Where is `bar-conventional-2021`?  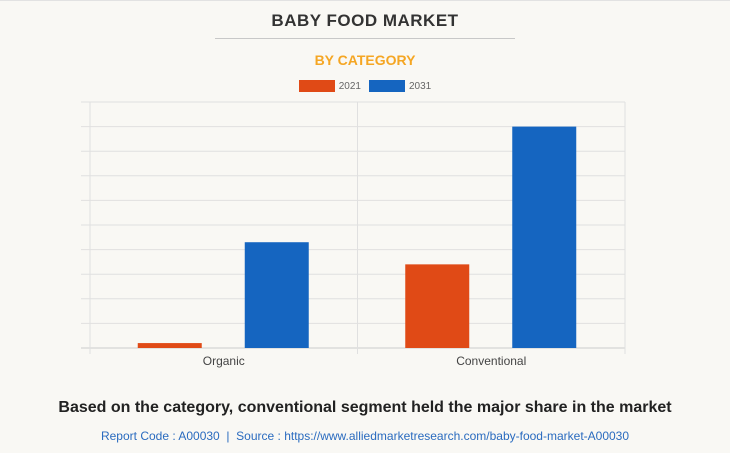
bar-conventional-2021 is located at coordinates (437, 306).